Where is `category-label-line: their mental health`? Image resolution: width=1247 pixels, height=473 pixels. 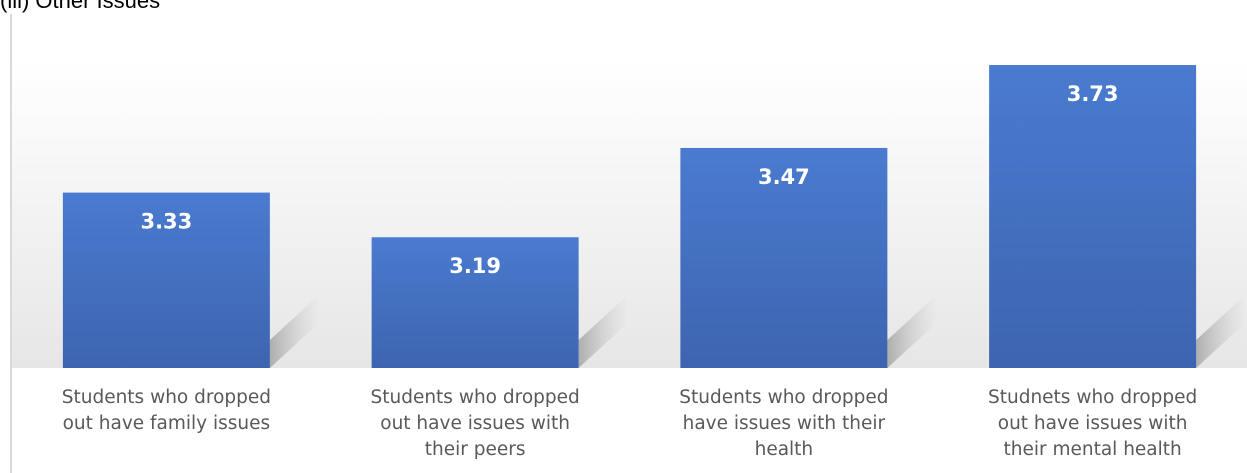
category-label-line: their mental health is located at coordinates (1092, 449).